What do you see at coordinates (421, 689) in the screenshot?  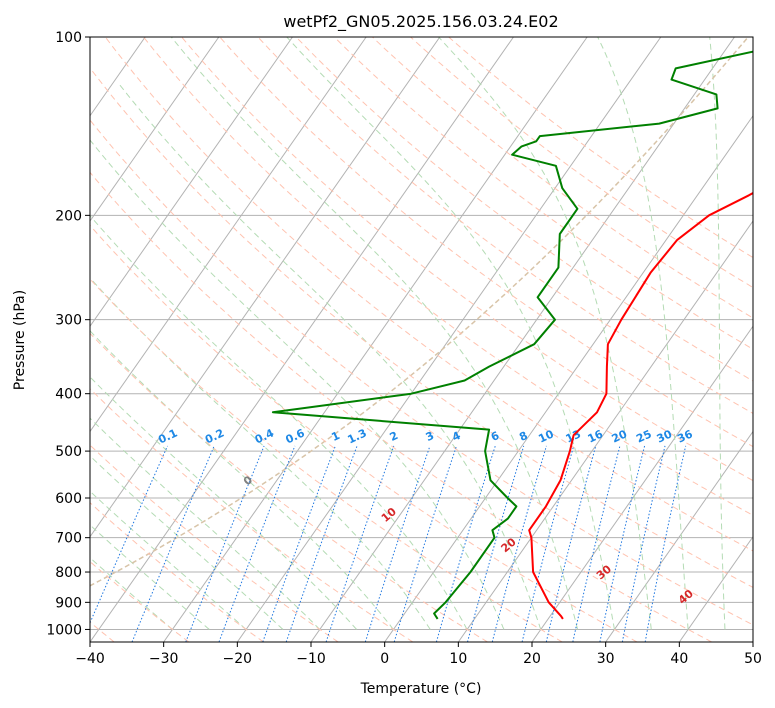 I see `x-axis-label: Temperature (°C)` at bounding box center [421, 689].